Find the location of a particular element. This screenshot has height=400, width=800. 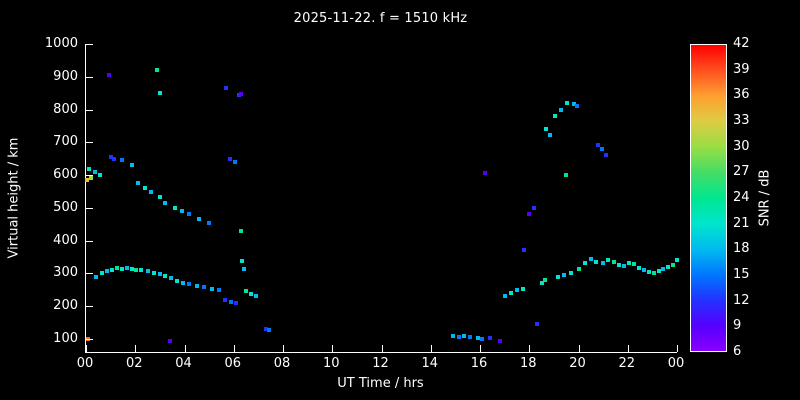

colorbar-tick-label: 24 is located at coordinates (741, 197).